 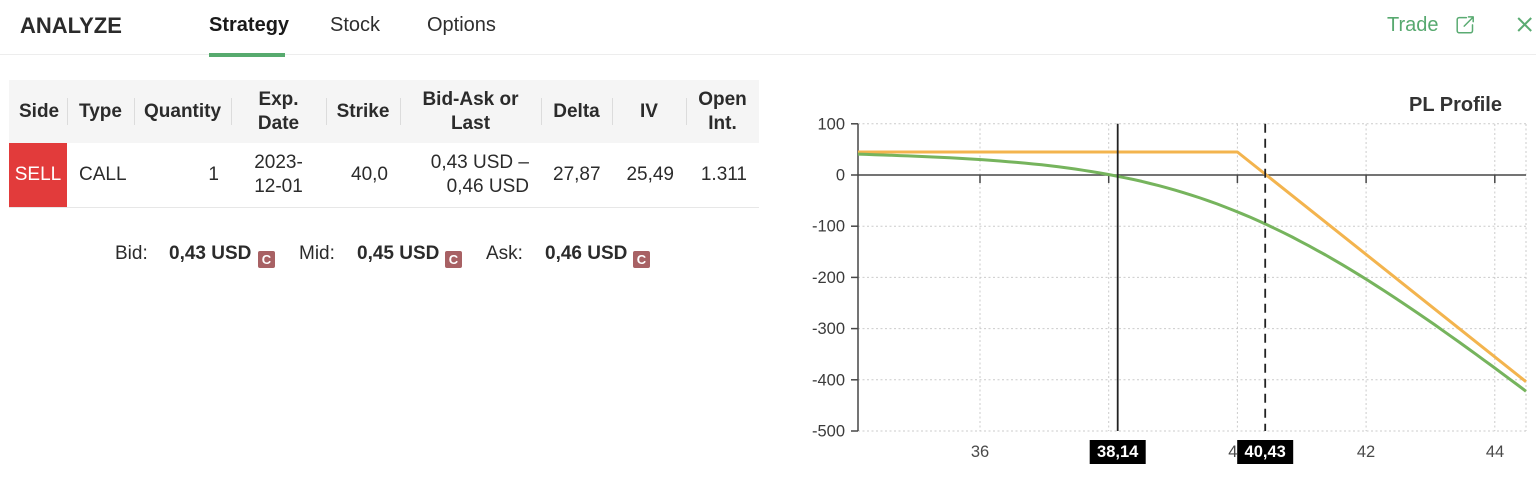 What do you see at coordinates (1265, 452) in the screenshot?
I see `svg-text: 40,43` at bounding box center [1265, 452].